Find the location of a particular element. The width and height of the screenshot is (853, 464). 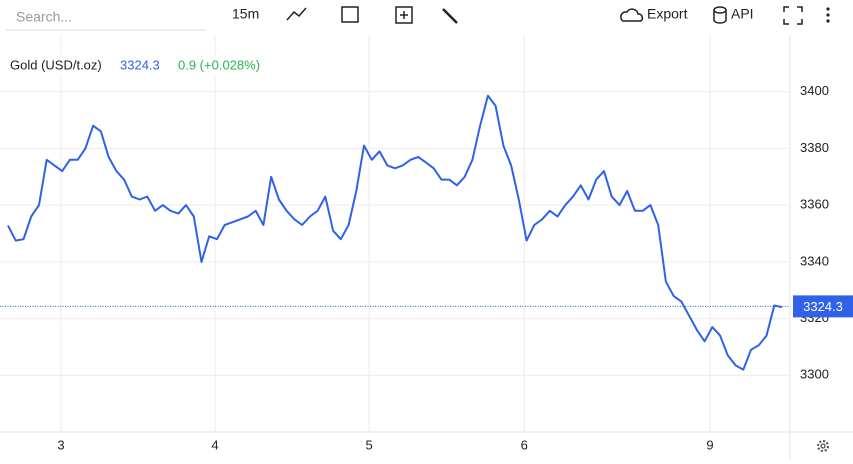

chart-type-icon is located at coordinates (296, 14).